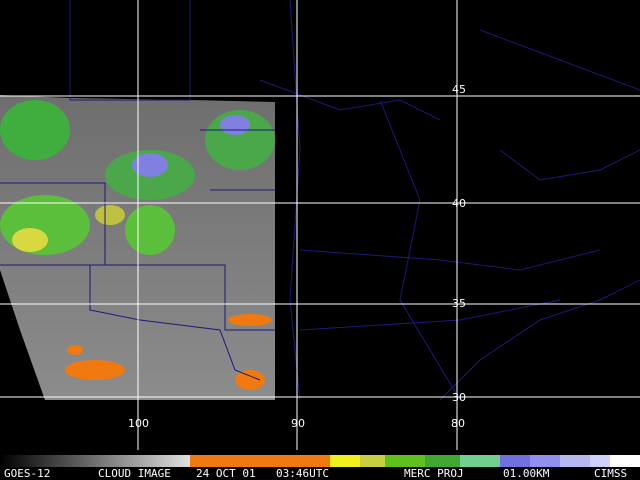 The width and height of the screenshot is (640, 480). Describe the element at coordinates (27, 473) in the screenshot. I see `satellite-name: GOES-12` at that location.